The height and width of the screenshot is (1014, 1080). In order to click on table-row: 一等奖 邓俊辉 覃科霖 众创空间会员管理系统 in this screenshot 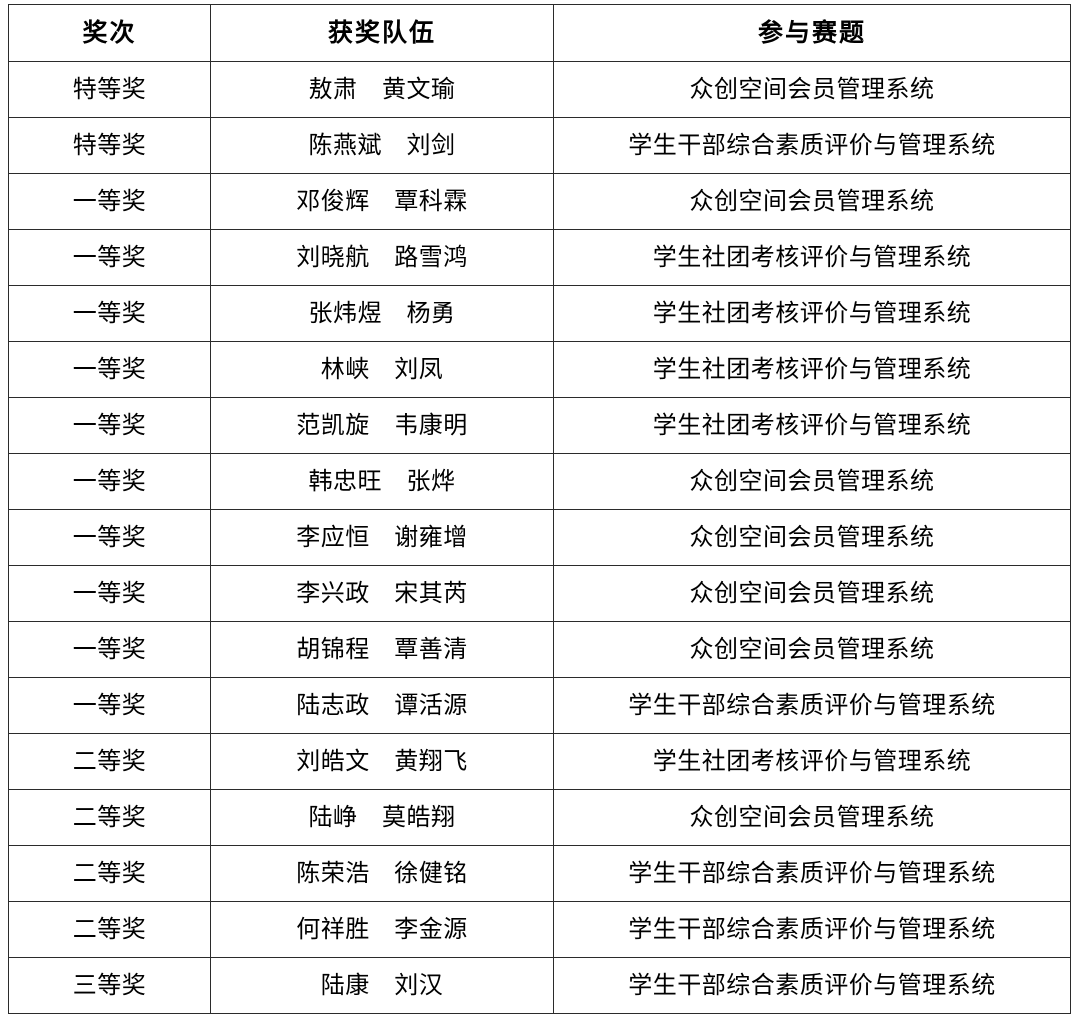, I will do `click(539, 201)`.